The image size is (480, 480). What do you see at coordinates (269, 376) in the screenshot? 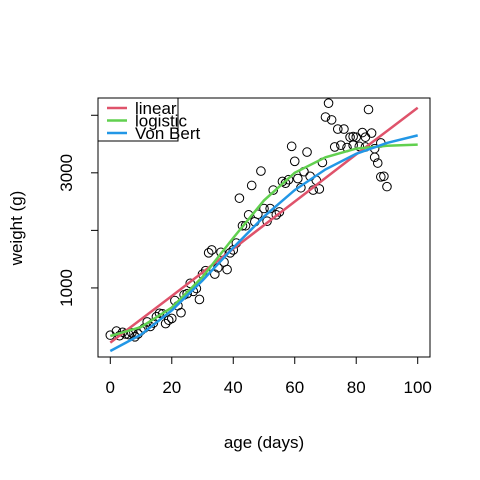
I see `x-axis: 0 20 40 60 80 100` at bounding box center [269, 376].